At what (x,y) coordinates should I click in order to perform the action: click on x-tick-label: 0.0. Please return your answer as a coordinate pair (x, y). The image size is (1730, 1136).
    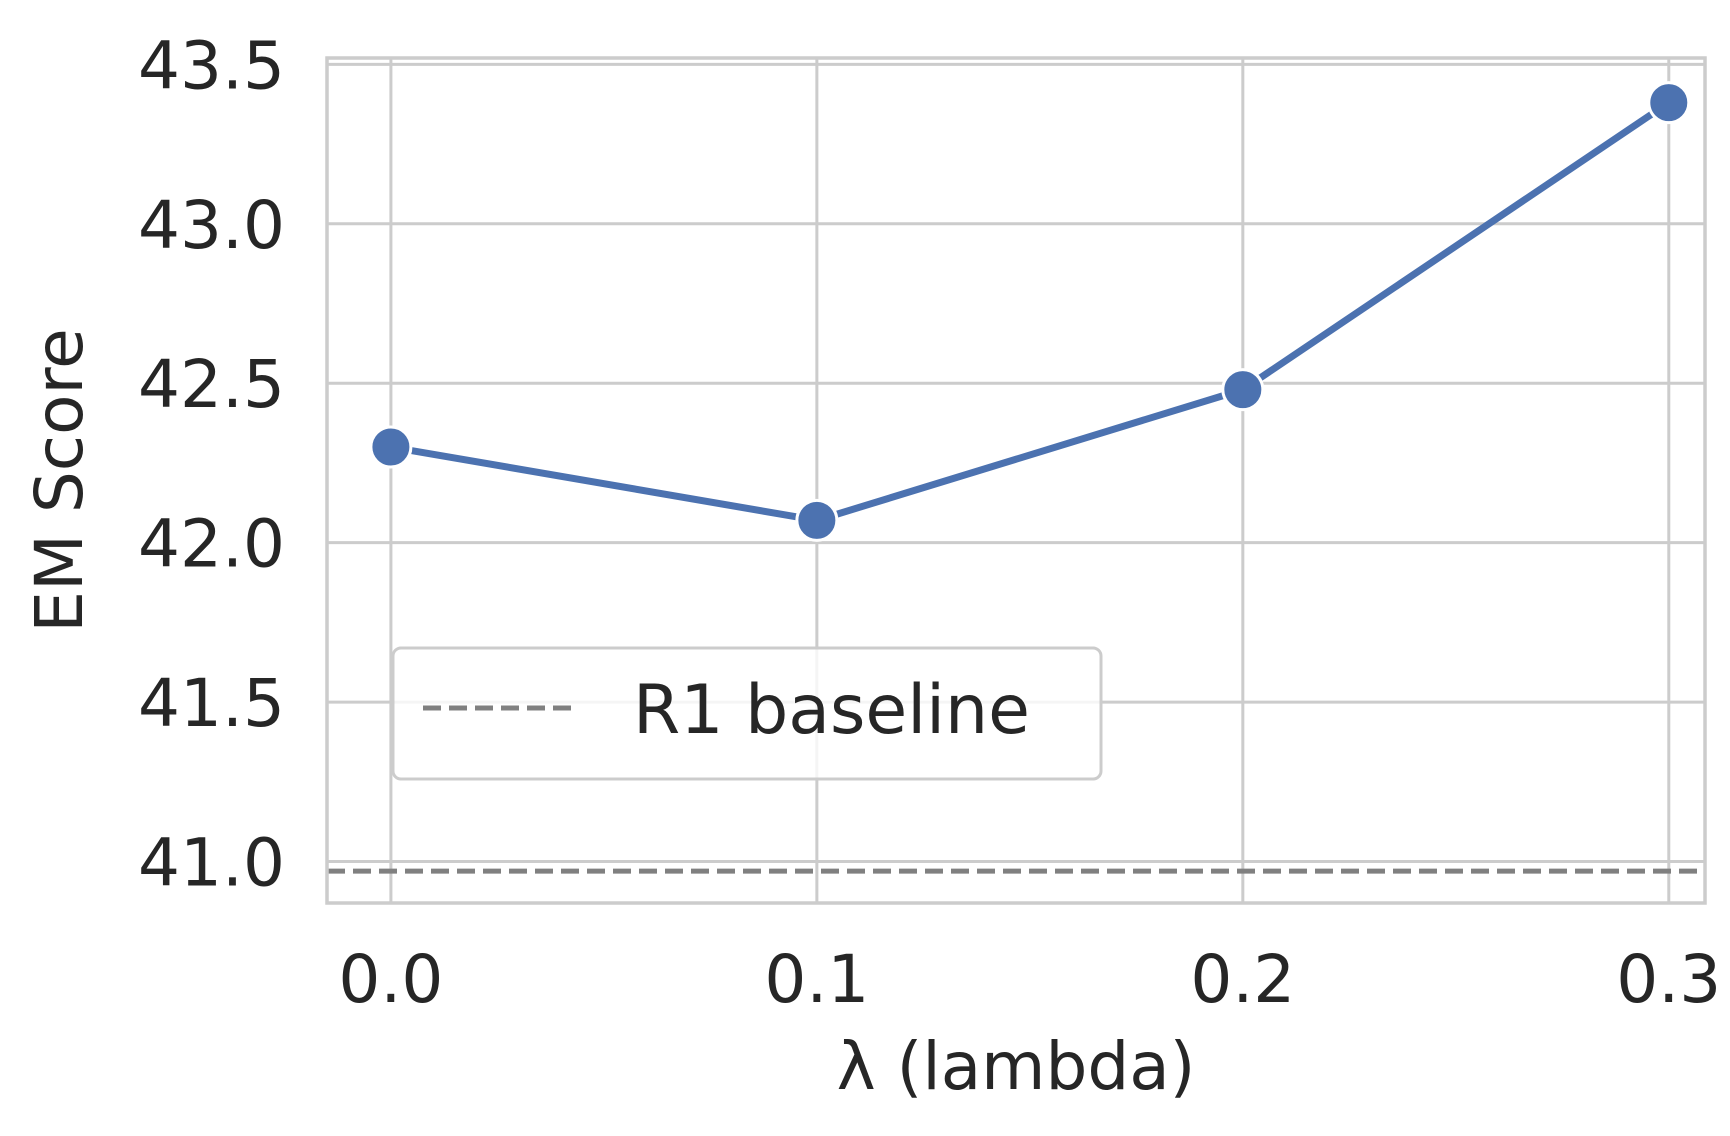
    Looking at the image, I should click on (390, 979).